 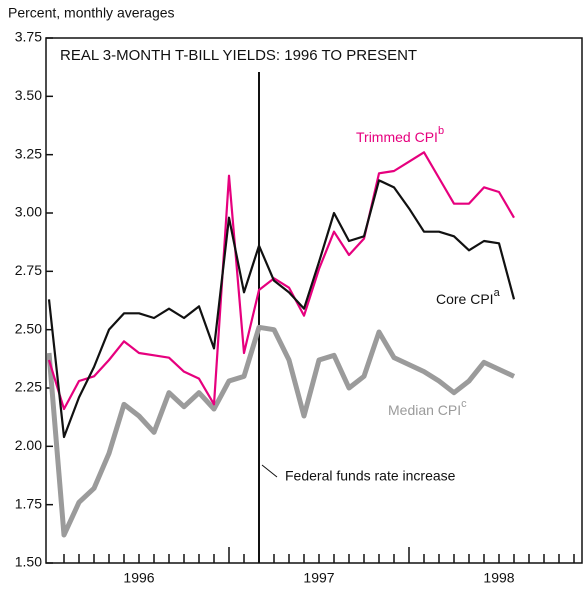 I want to click on y-tick-label: 1.75, so click(x=28, y=503).